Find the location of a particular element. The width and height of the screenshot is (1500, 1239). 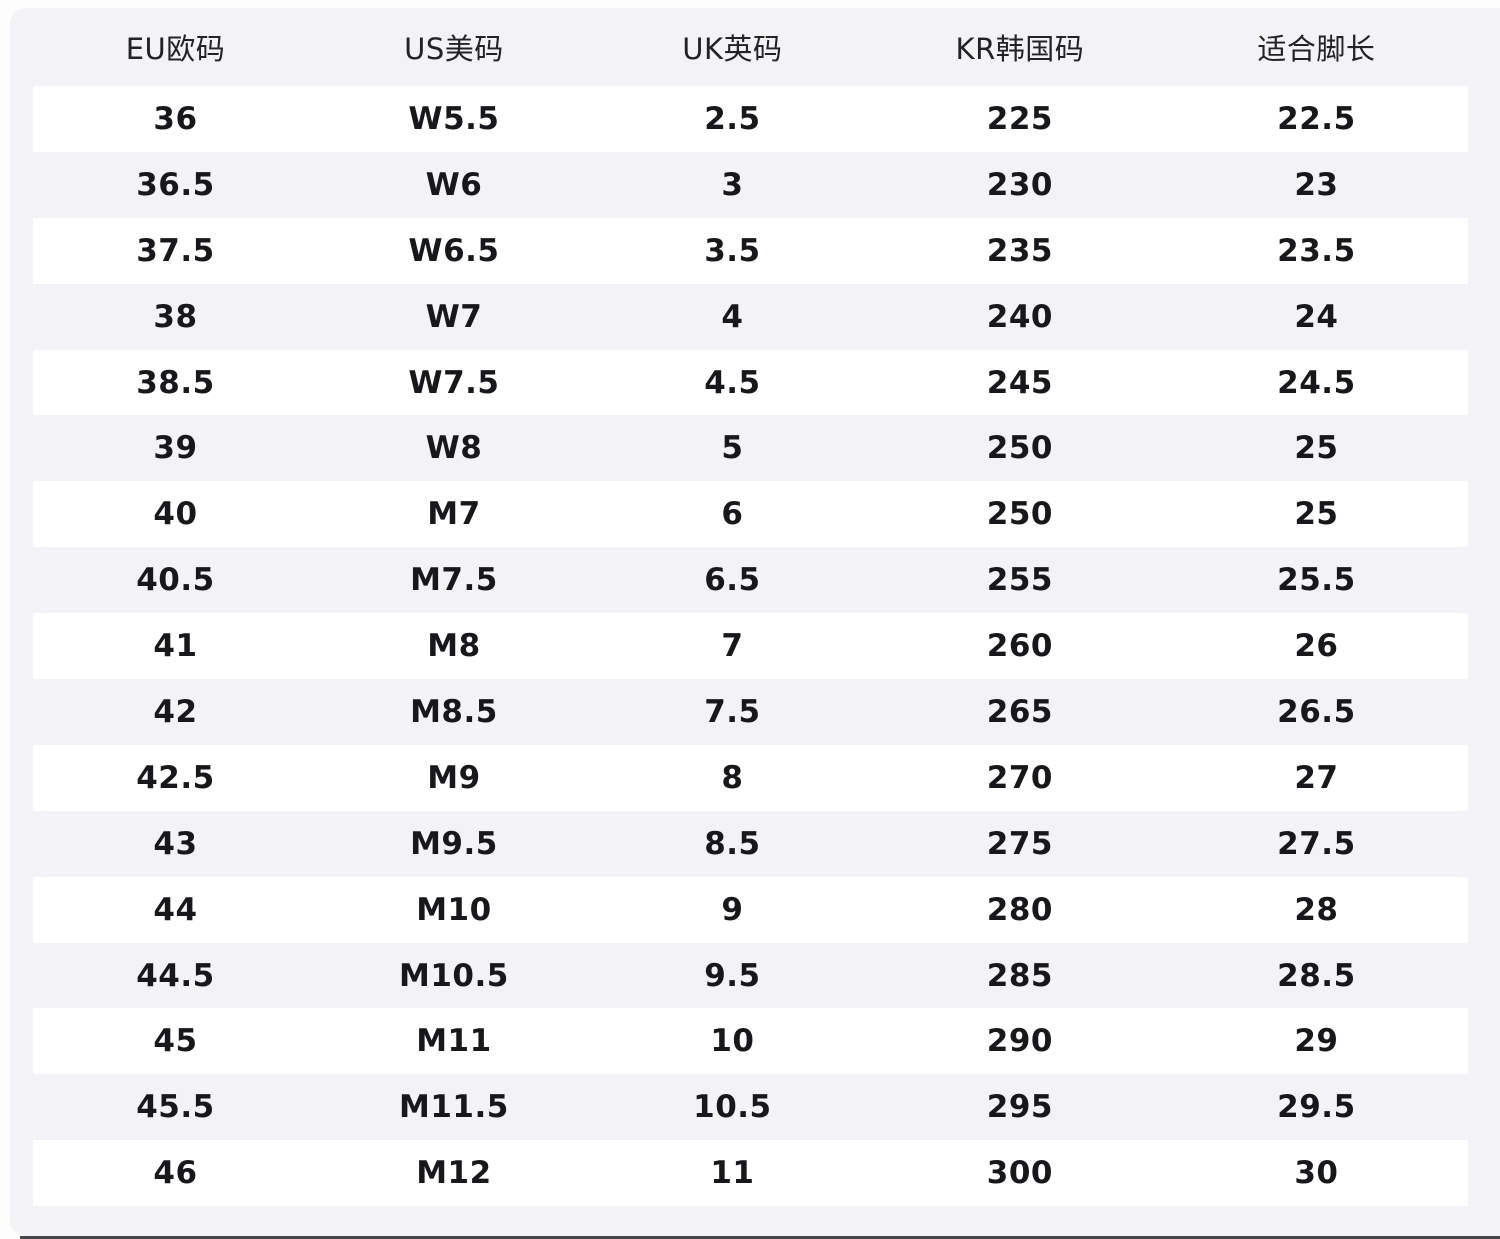

table-cell: 10 is located at coordinates (732, 1041).